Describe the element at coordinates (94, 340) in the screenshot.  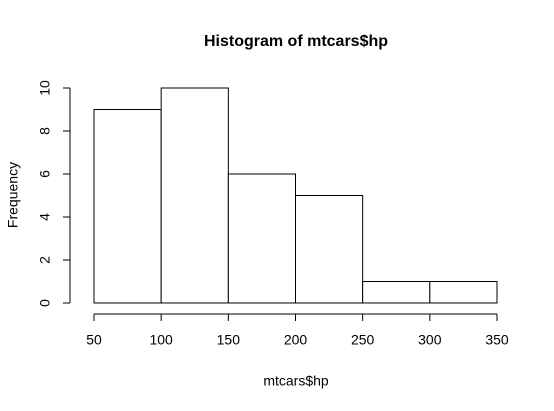
I see `x-tick-label: 50` at that location.